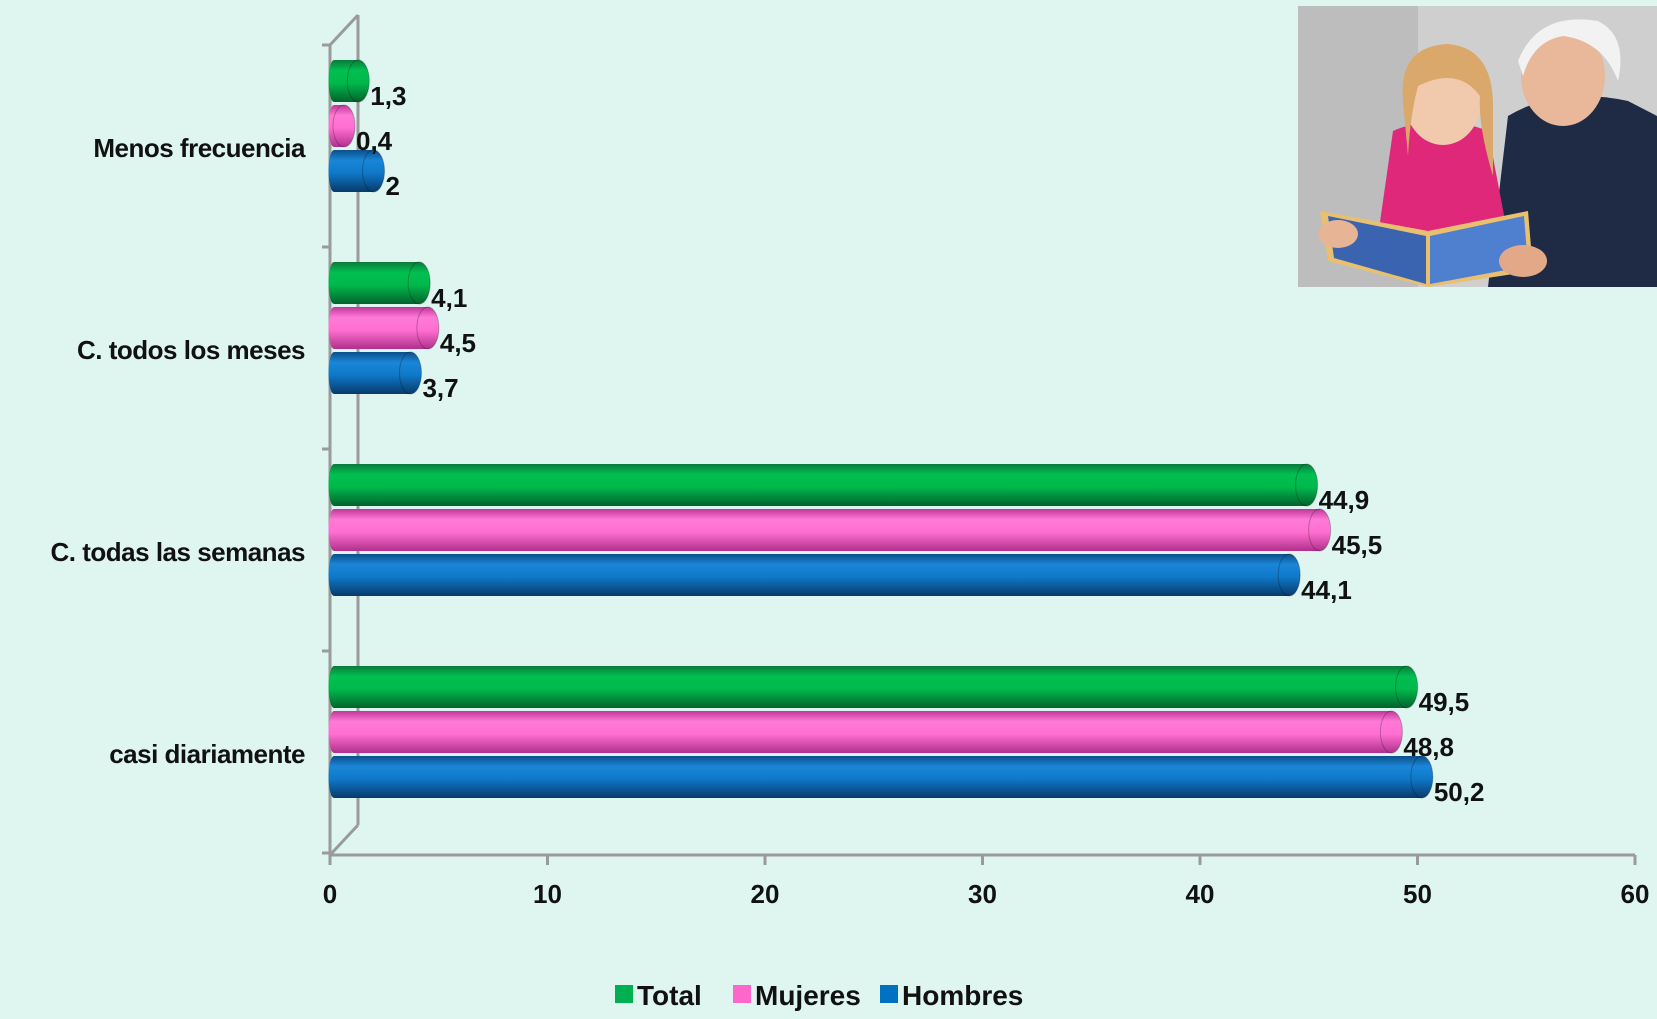 This screenshot has height=1019, width=1657. I want to click on legend-label-mujeres: Mujeres, so click(808, 995).